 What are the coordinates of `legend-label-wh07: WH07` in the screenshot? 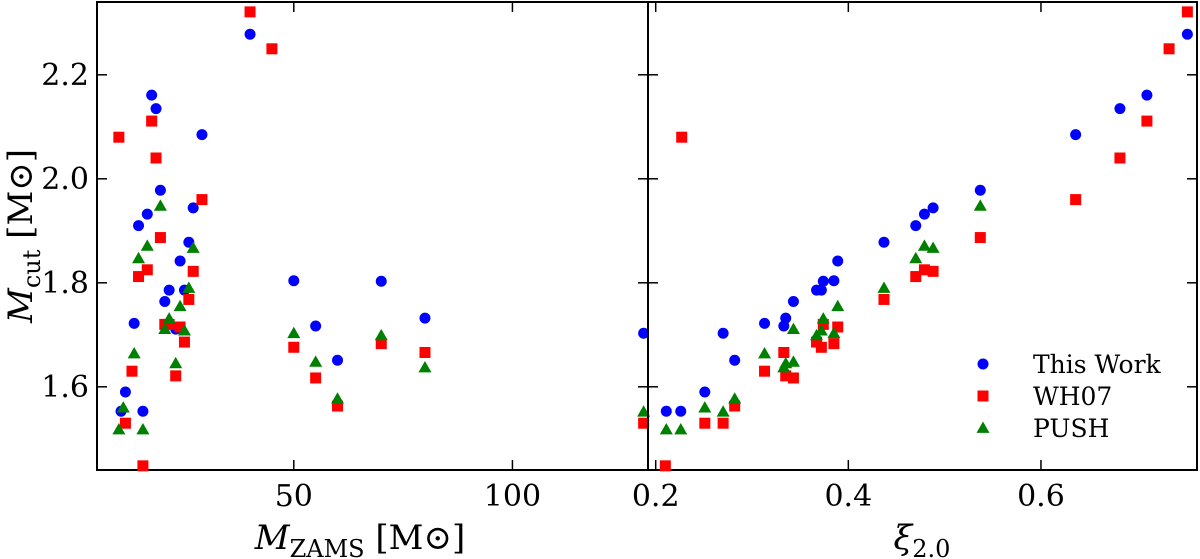 It's located at (1072, 396).